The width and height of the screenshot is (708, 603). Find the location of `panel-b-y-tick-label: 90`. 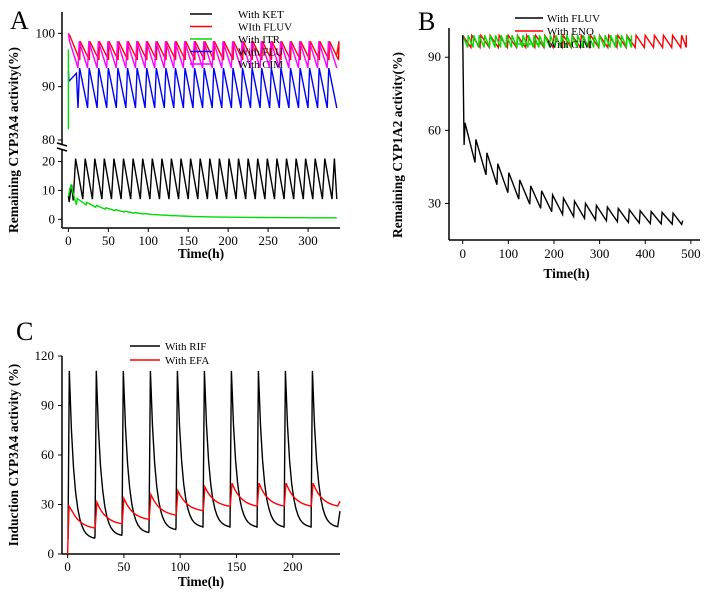

panel-b-y-tick-label: 90 is located at coordinates (434, 56).